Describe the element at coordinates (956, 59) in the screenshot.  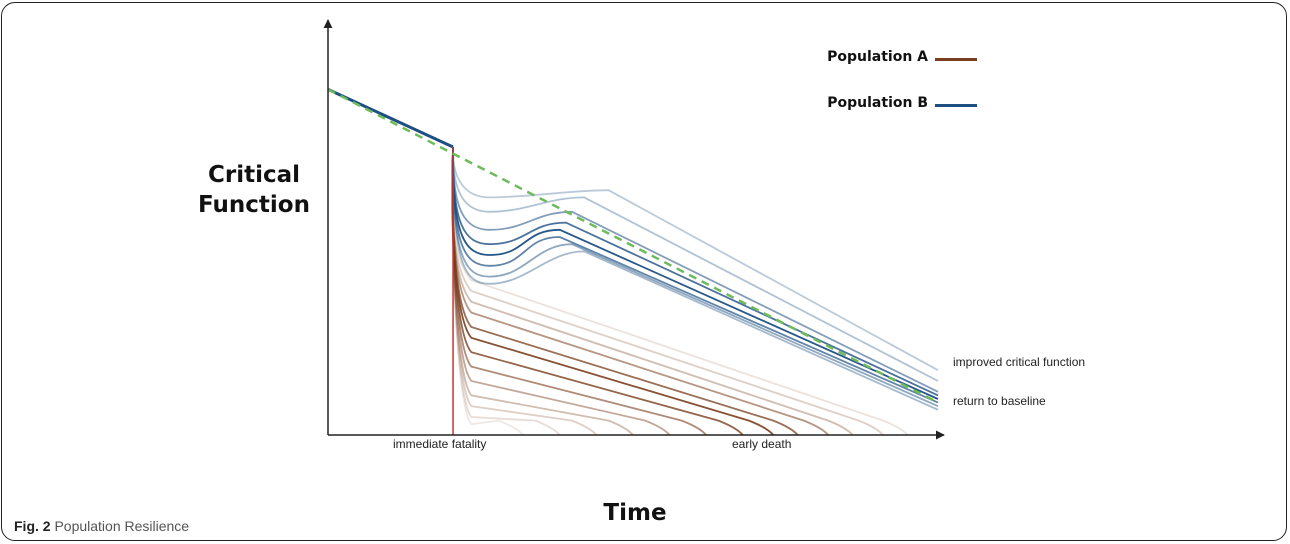
I see `legend-swatch-population-a` at that location.